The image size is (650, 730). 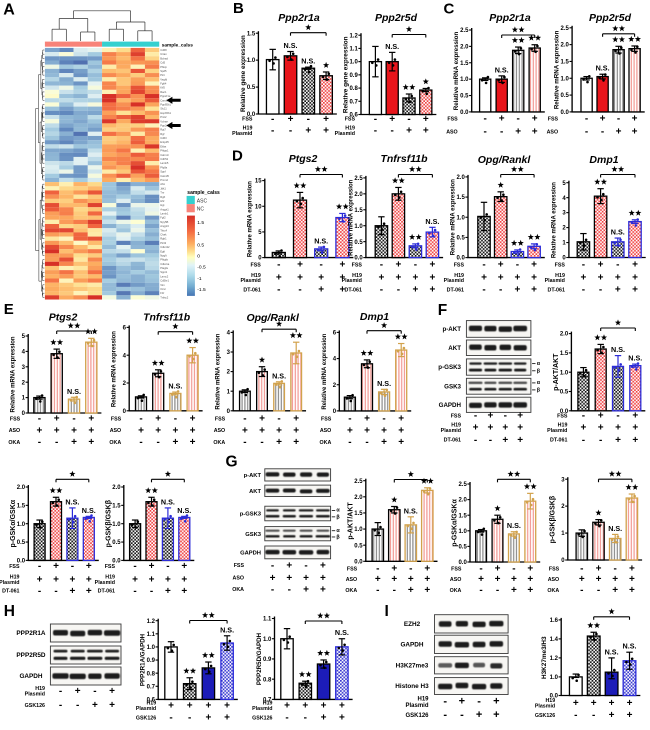 I want to click on svg-text: Cand3, so click(x=164, y=100).